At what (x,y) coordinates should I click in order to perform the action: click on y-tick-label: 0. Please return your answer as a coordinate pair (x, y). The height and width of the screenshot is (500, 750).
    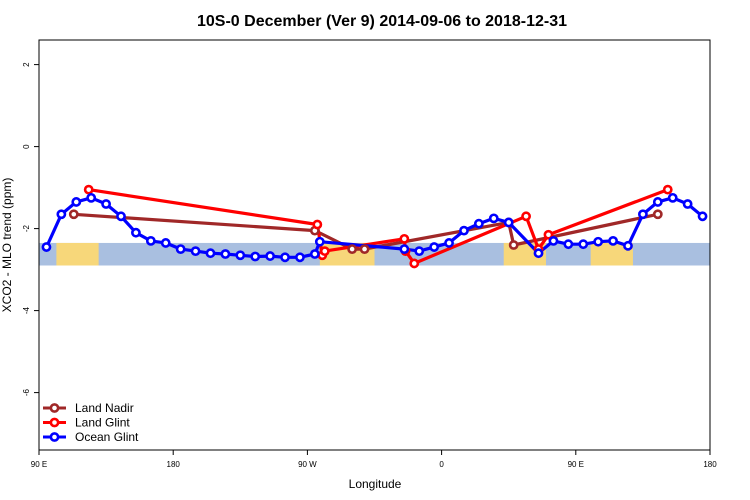
    Looking at the image, I should click on (26, 146).